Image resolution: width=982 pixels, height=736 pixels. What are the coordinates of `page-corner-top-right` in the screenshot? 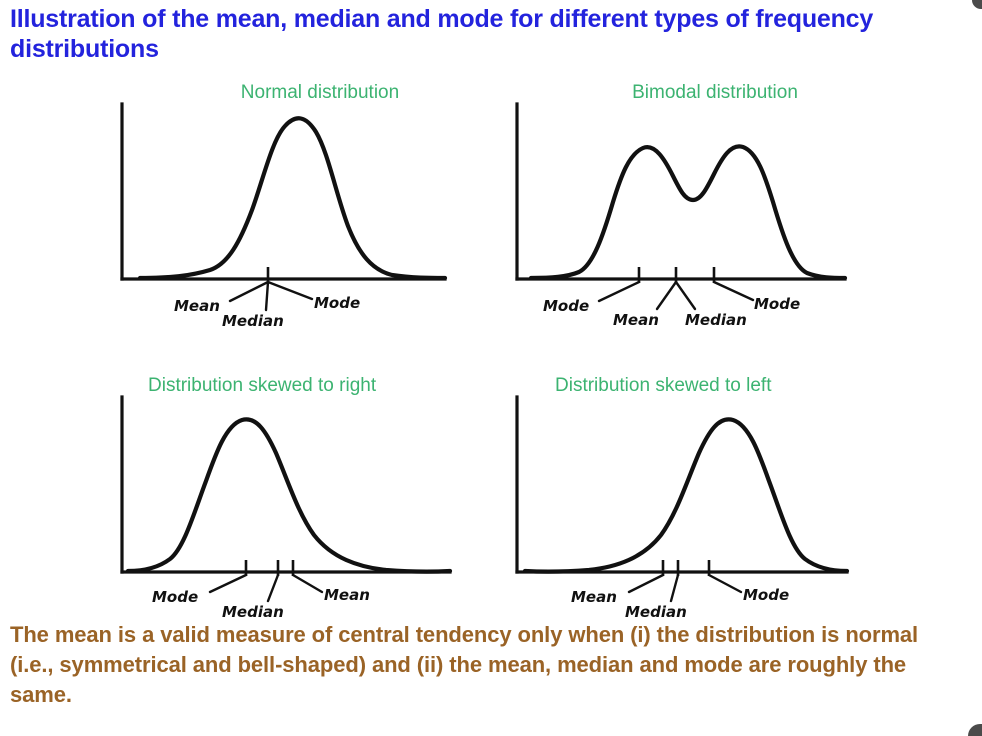 It's located at (977, 4).